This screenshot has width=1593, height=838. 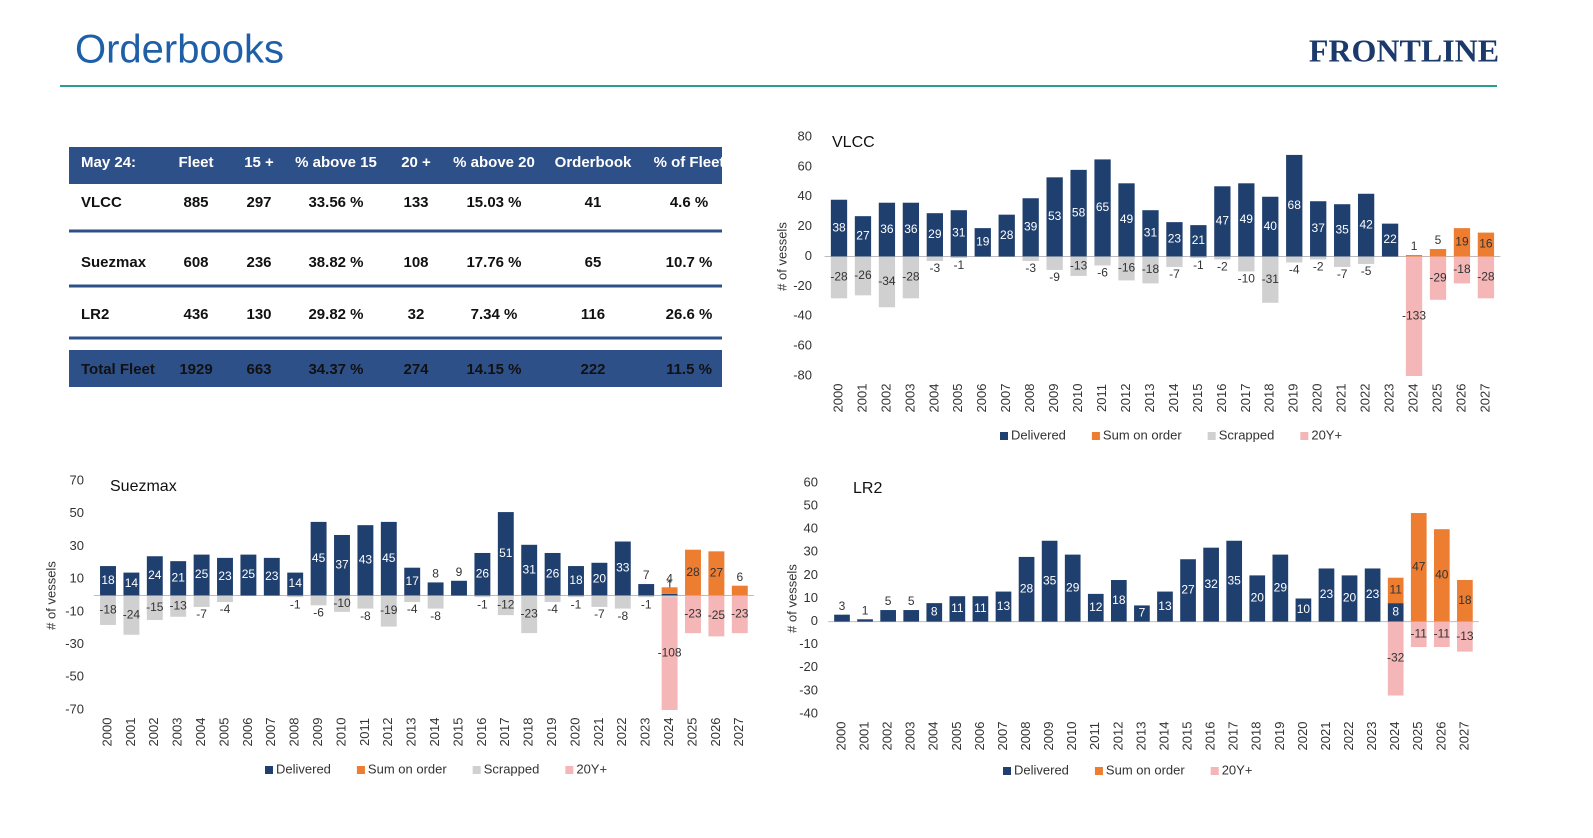 I want to click on x-tick-label: 2011, so click(x=364, y=732).